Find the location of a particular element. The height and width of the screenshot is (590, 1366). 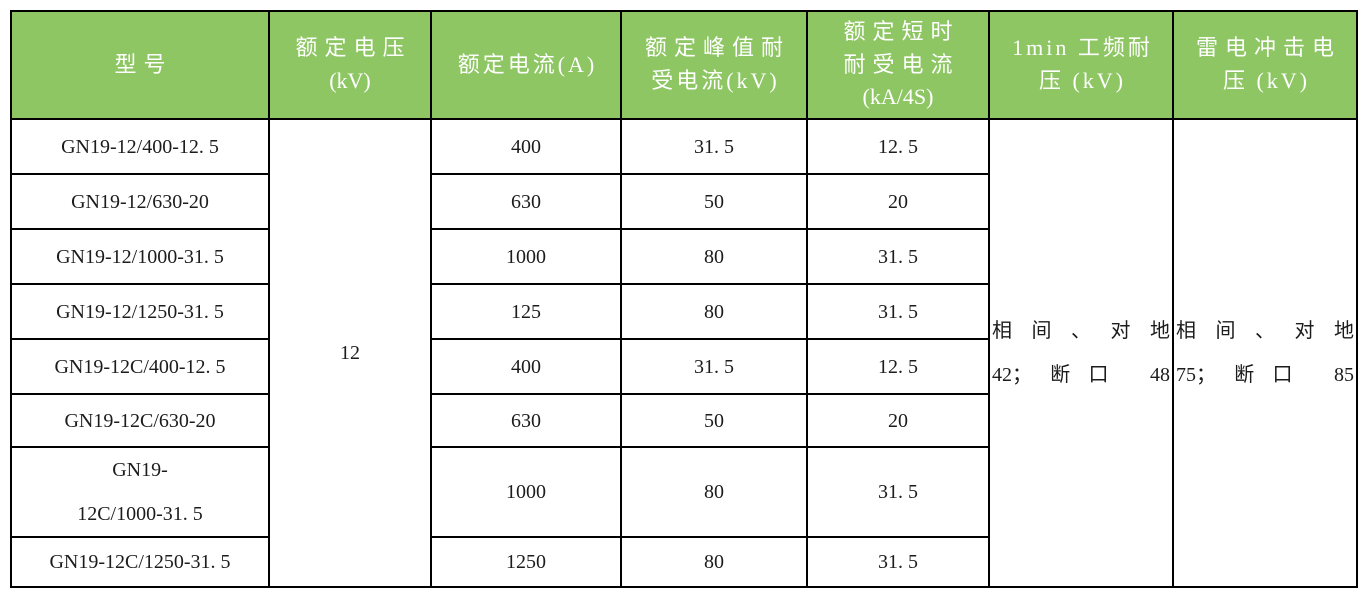

rated-voltage-cell: 12 is located at coordinates (350, 353).